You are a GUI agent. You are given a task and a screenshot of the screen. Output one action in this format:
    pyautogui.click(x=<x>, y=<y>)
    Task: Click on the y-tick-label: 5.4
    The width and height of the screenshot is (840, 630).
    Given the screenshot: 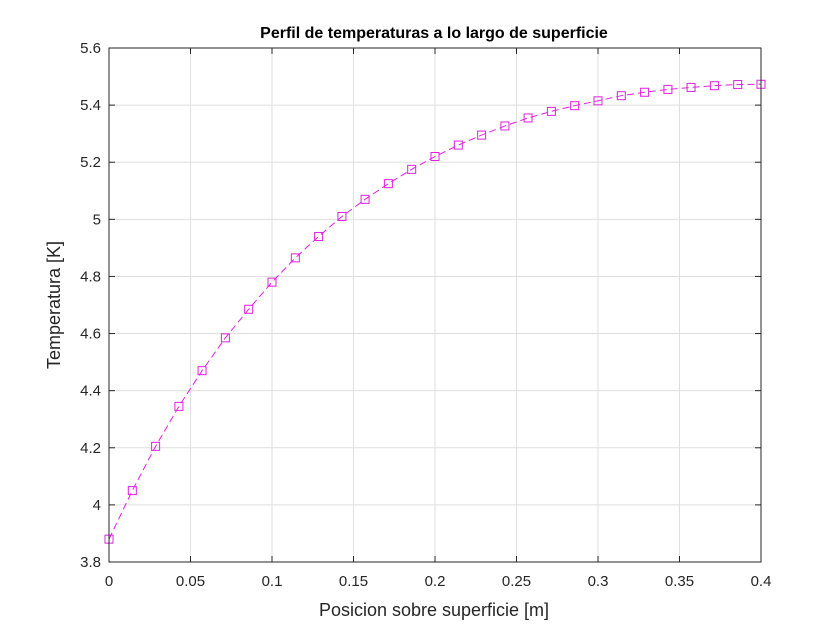 What is the action you would take?
    pyautogui.click(x=90, y=105)
    